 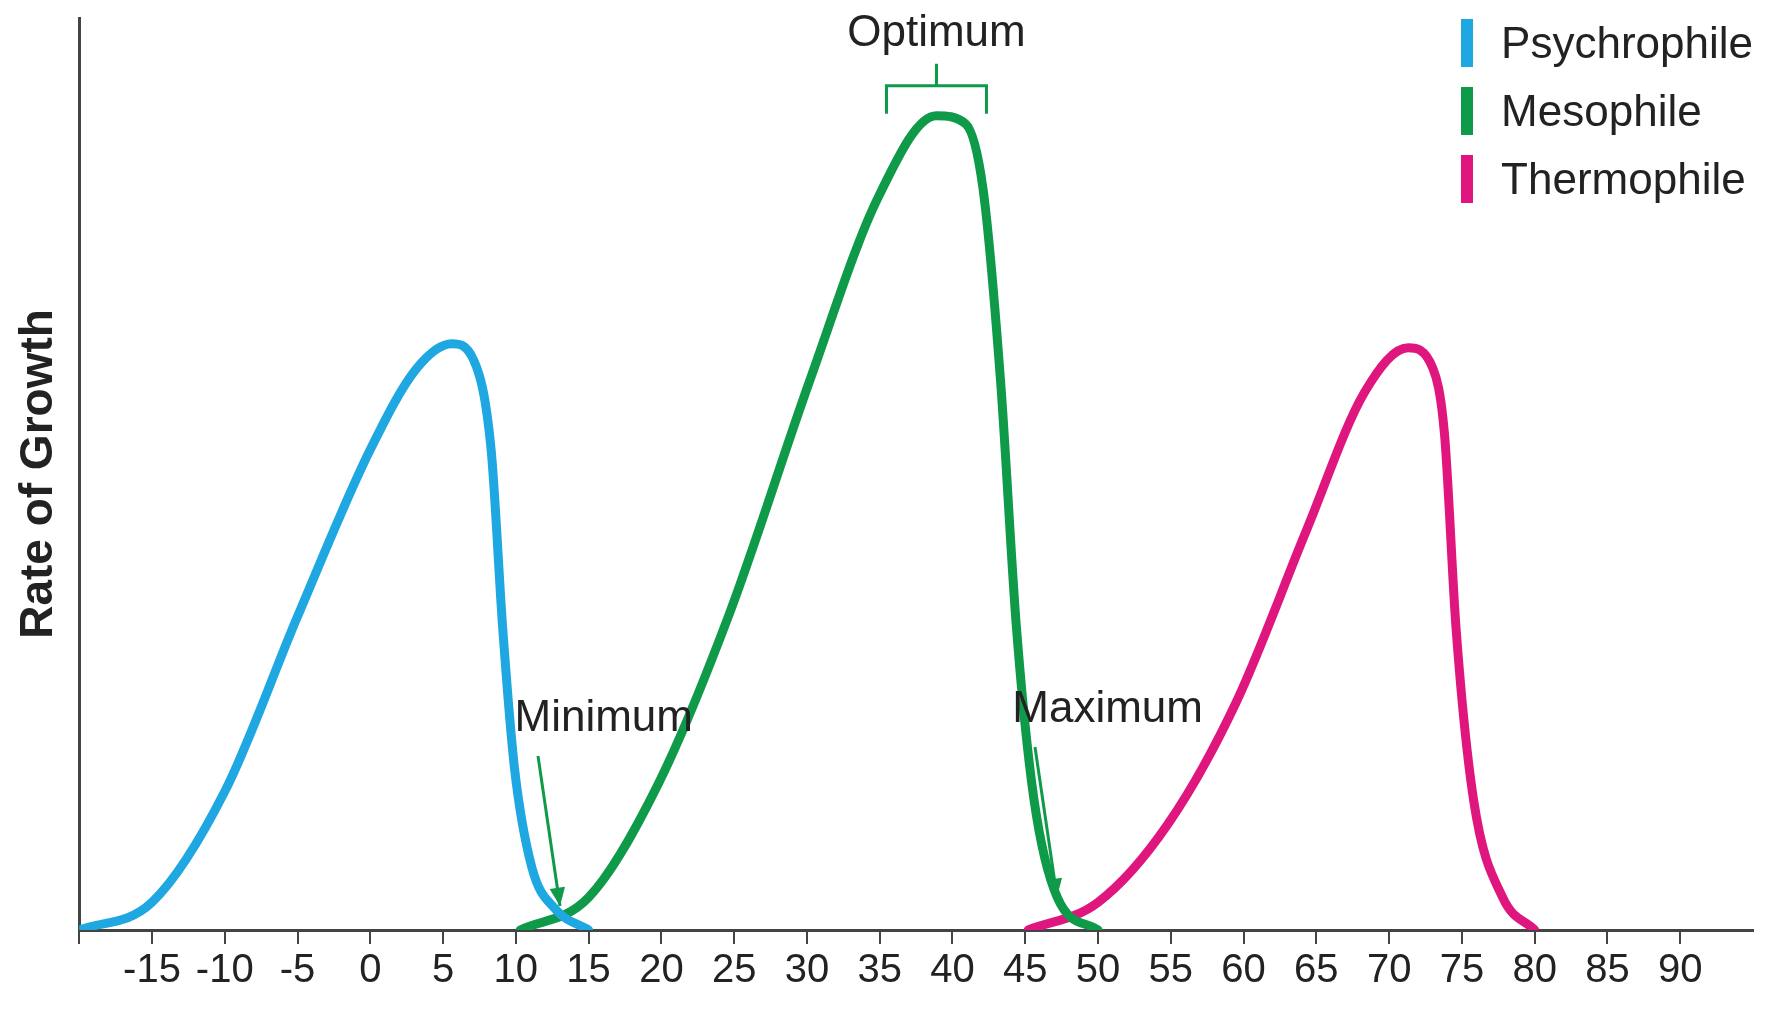 What do you see at coordinates (516, 968) in the screenshot?
I see `x-tick-label: 10` at bounding box center [516, 968].